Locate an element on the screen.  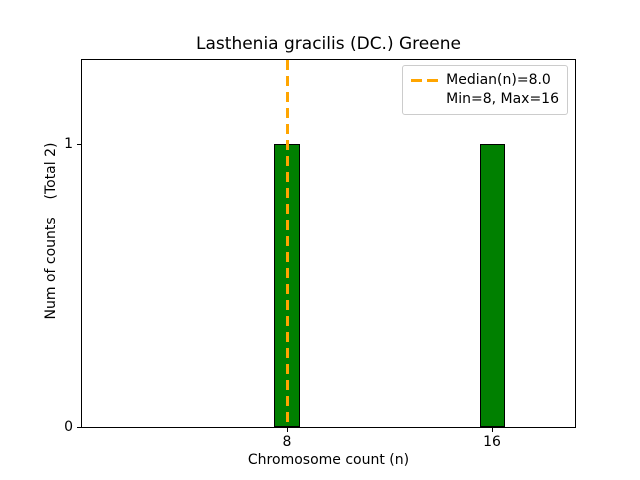
y-tick-label: 0 is located at coordinates (68, 427).